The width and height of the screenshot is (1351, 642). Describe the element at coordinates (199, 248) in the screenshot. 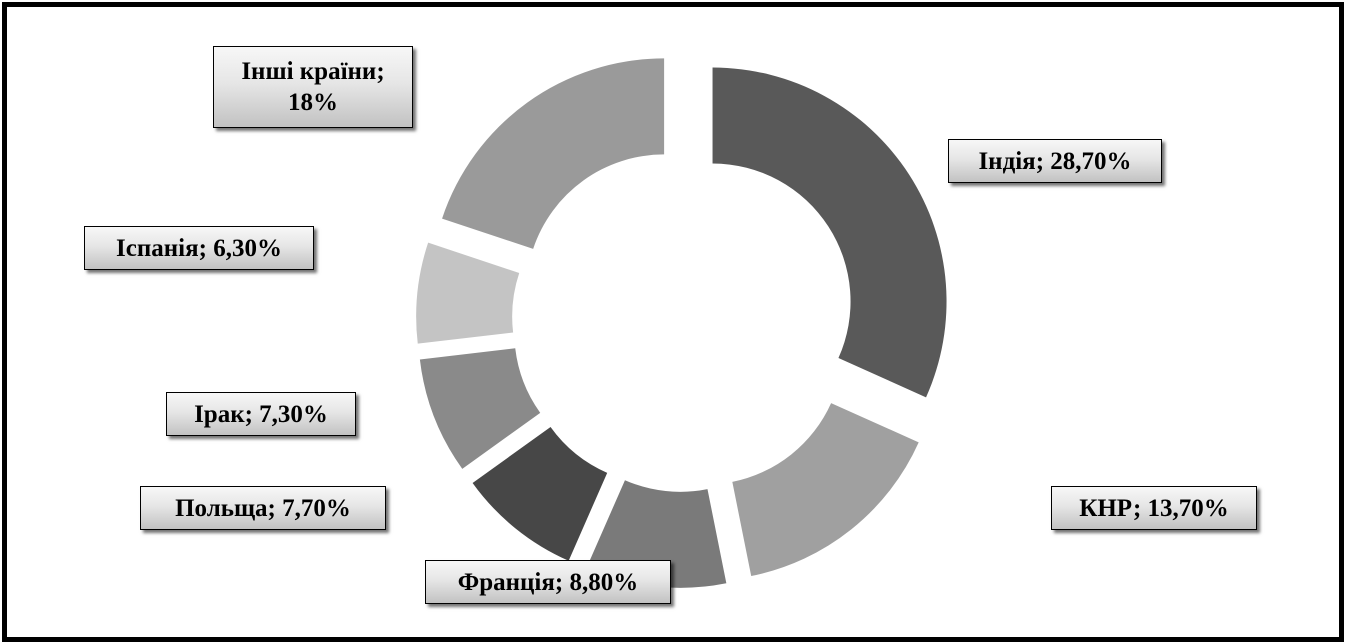

I see `data-label-spain: Іспанія; 6,30%` at that location.